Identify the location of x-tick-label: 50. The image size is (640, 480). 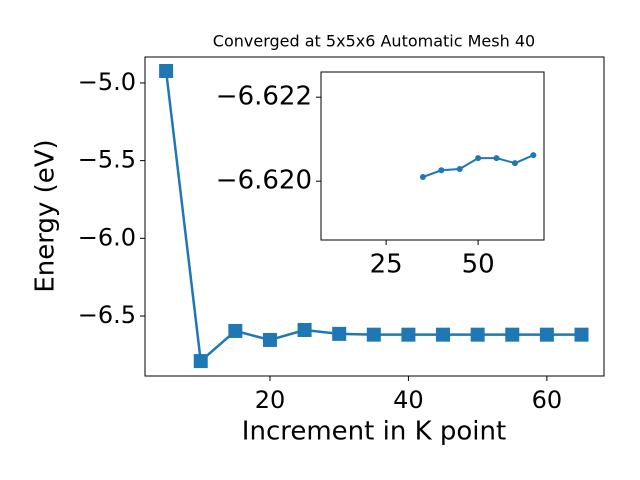
(478, 265).